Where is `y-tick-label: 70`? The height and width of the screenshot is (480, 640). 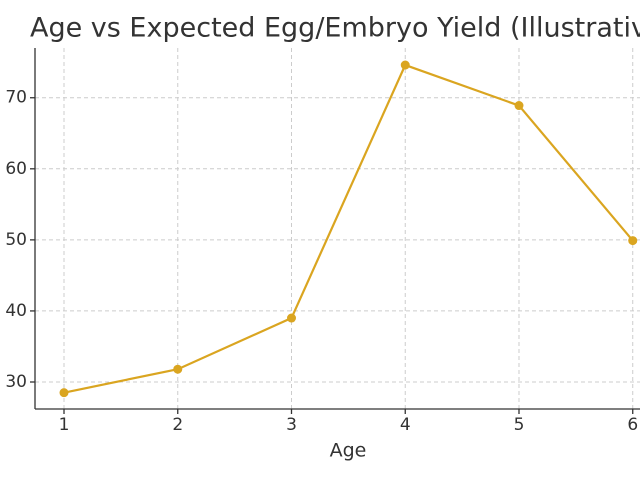
y-tick-label: 70 is located at coordinates (16, 98).